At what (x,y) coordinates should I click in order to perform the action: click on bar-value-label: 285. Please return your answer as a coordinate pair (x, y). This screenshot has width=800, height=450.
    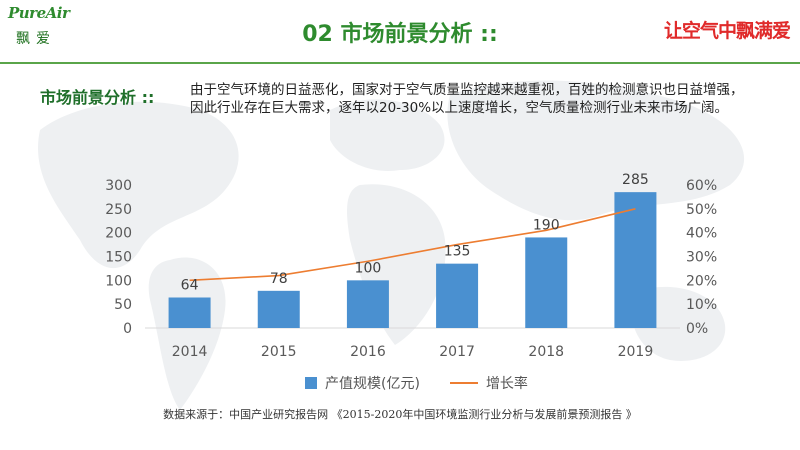
    Looking at the image, I should click on (635, 180).